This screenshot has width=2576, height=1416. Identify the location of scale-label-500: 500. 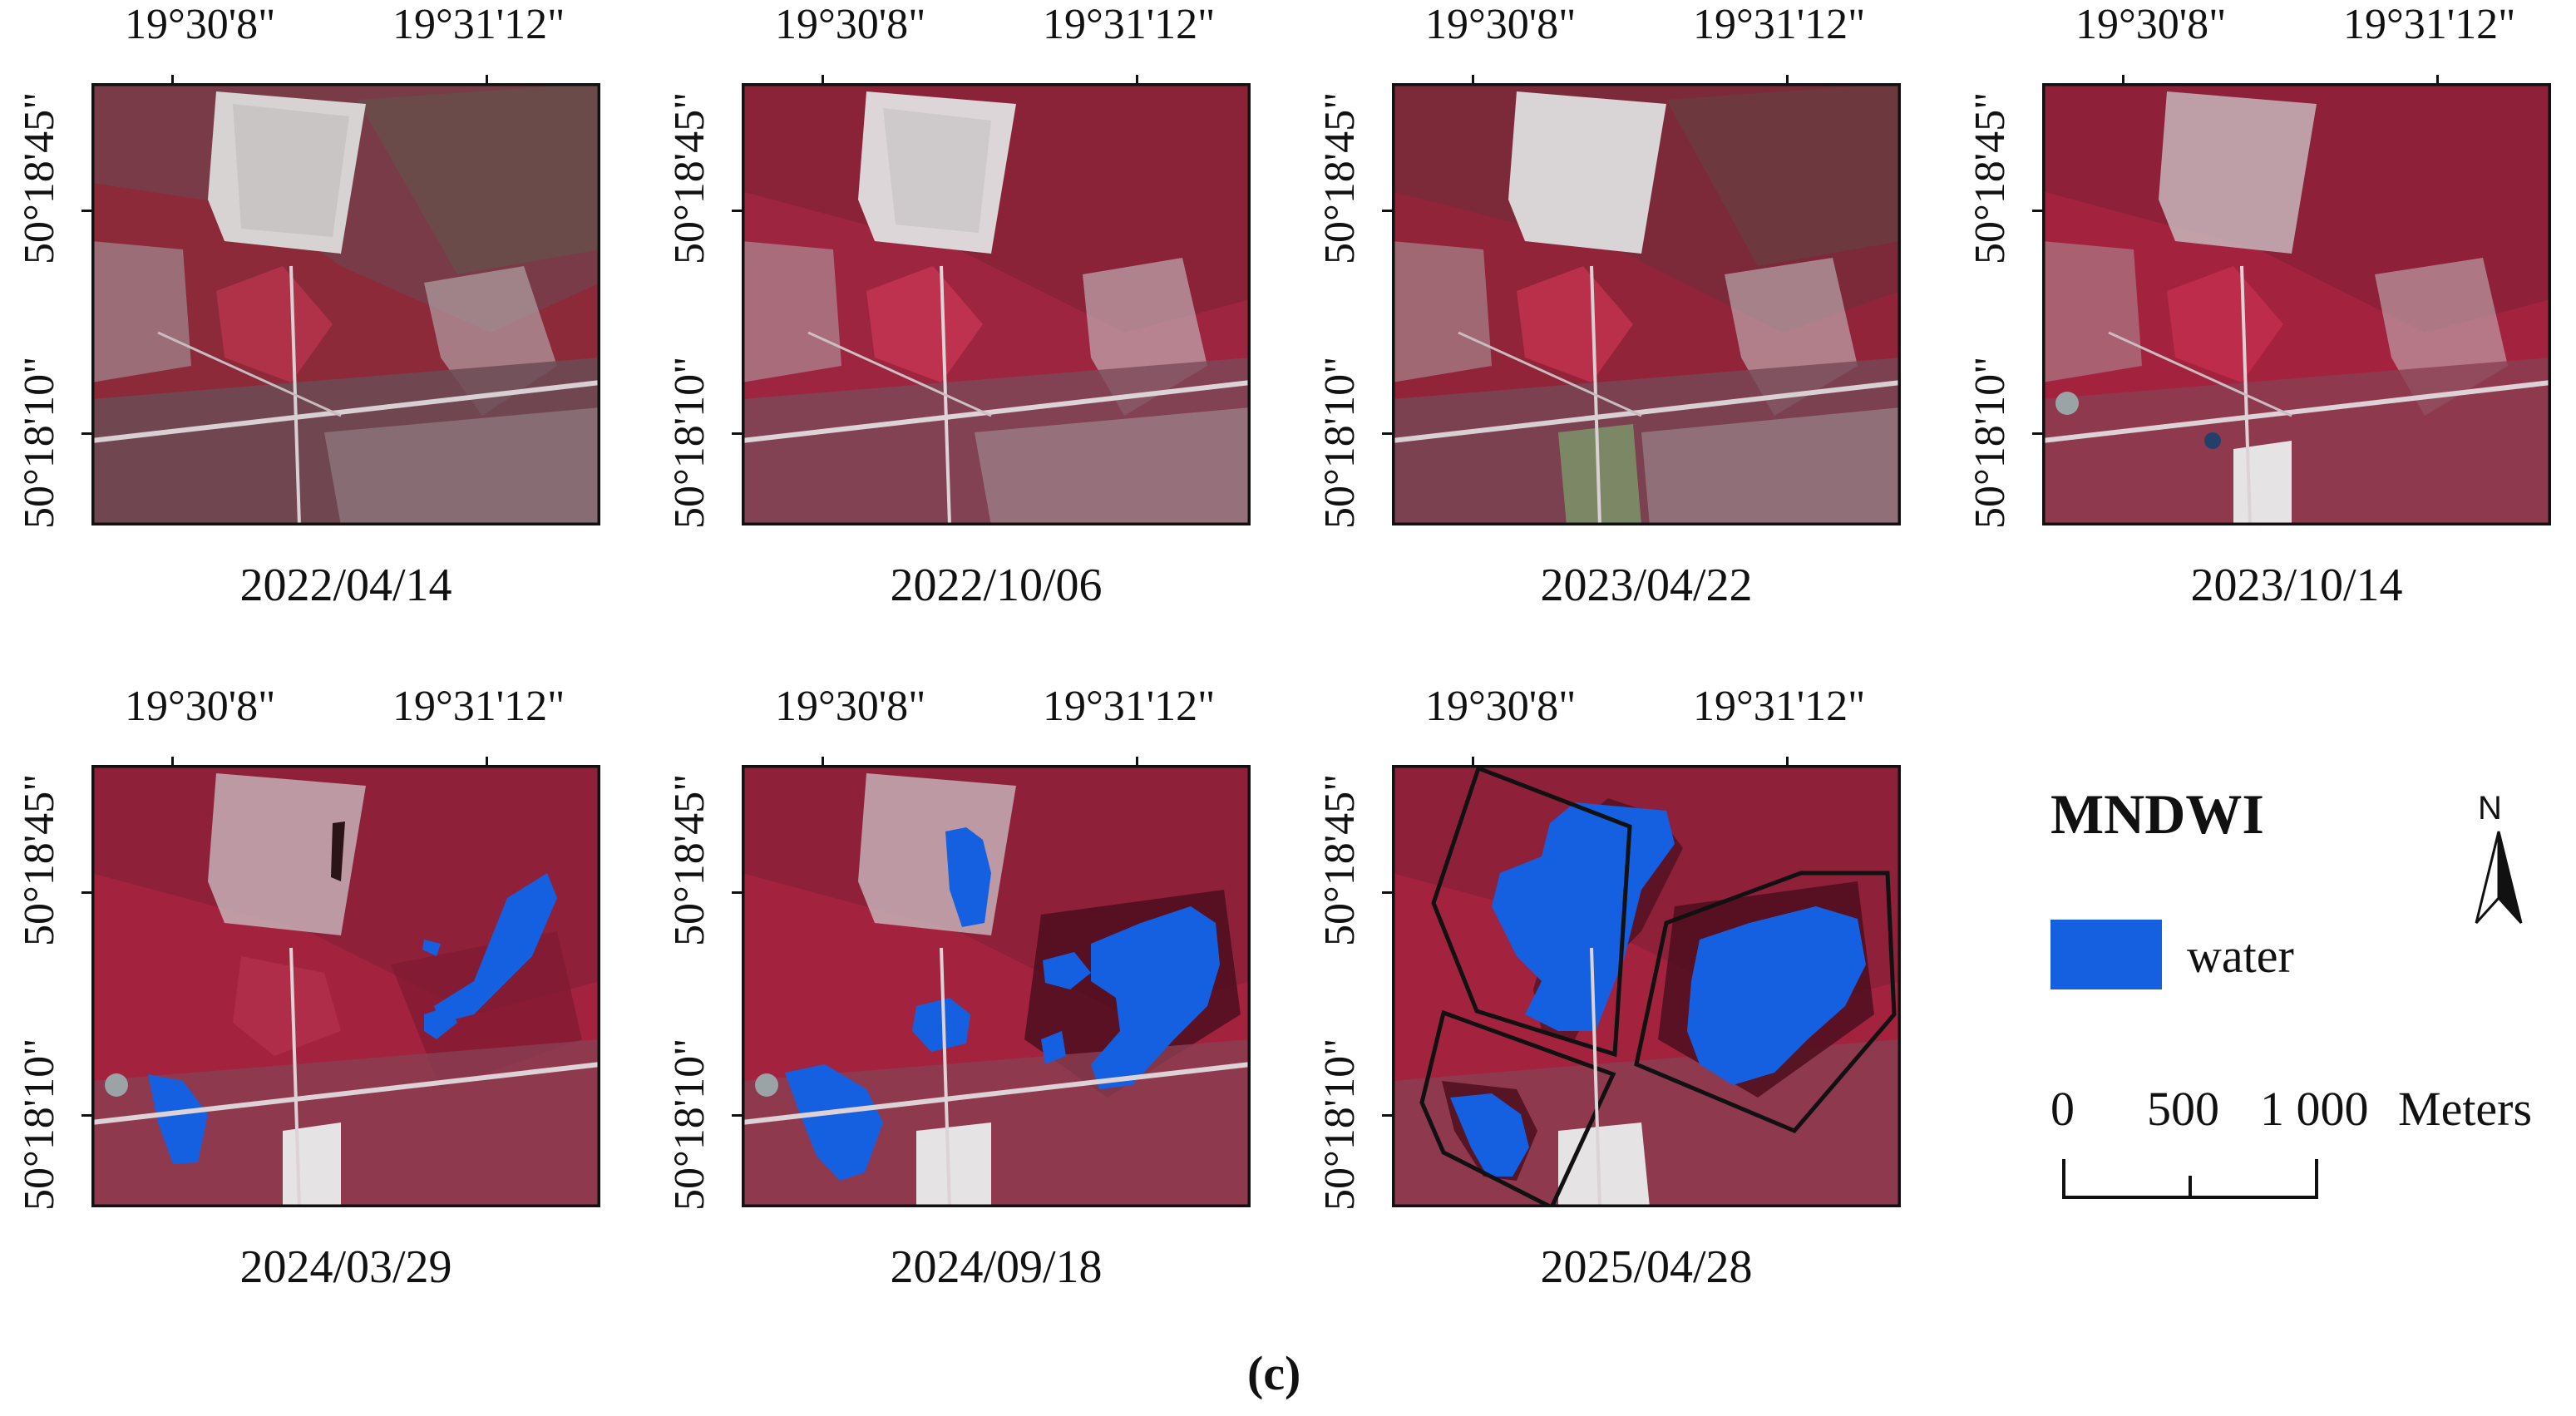
(2183, 1109).